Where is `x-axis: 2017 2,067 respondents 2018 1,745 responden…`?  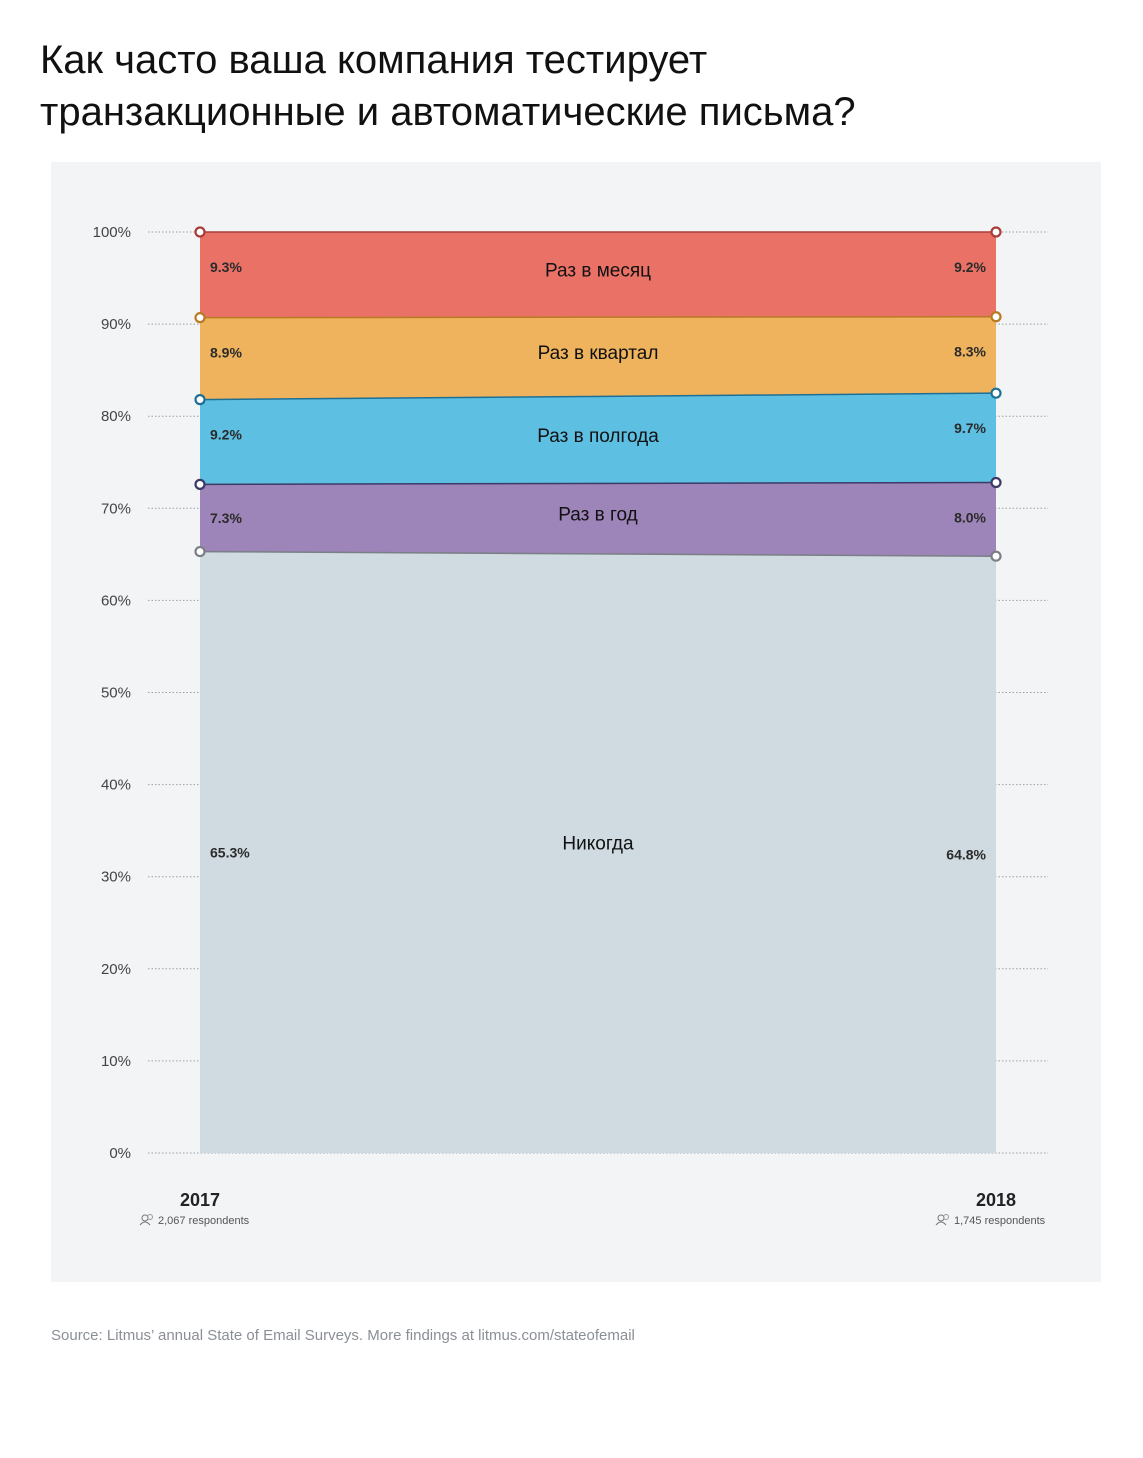
x-axis: 2017 2,067 respondents 2018 1,745 responden… is located at coordinates (592, 1208).